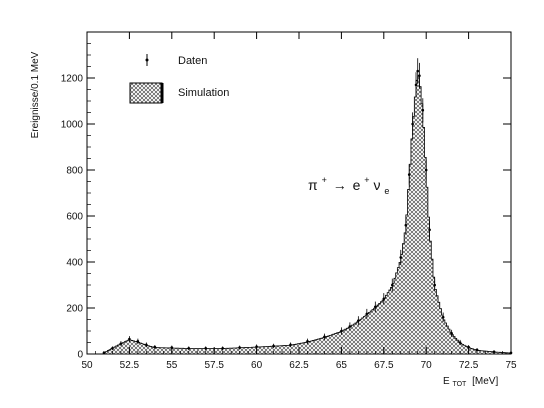 The width and height of the screenshot is (544, 408). Describe the element at coordinates (214, 365) in the screenshot. I see `x-tick-label: 57.5` at that location.